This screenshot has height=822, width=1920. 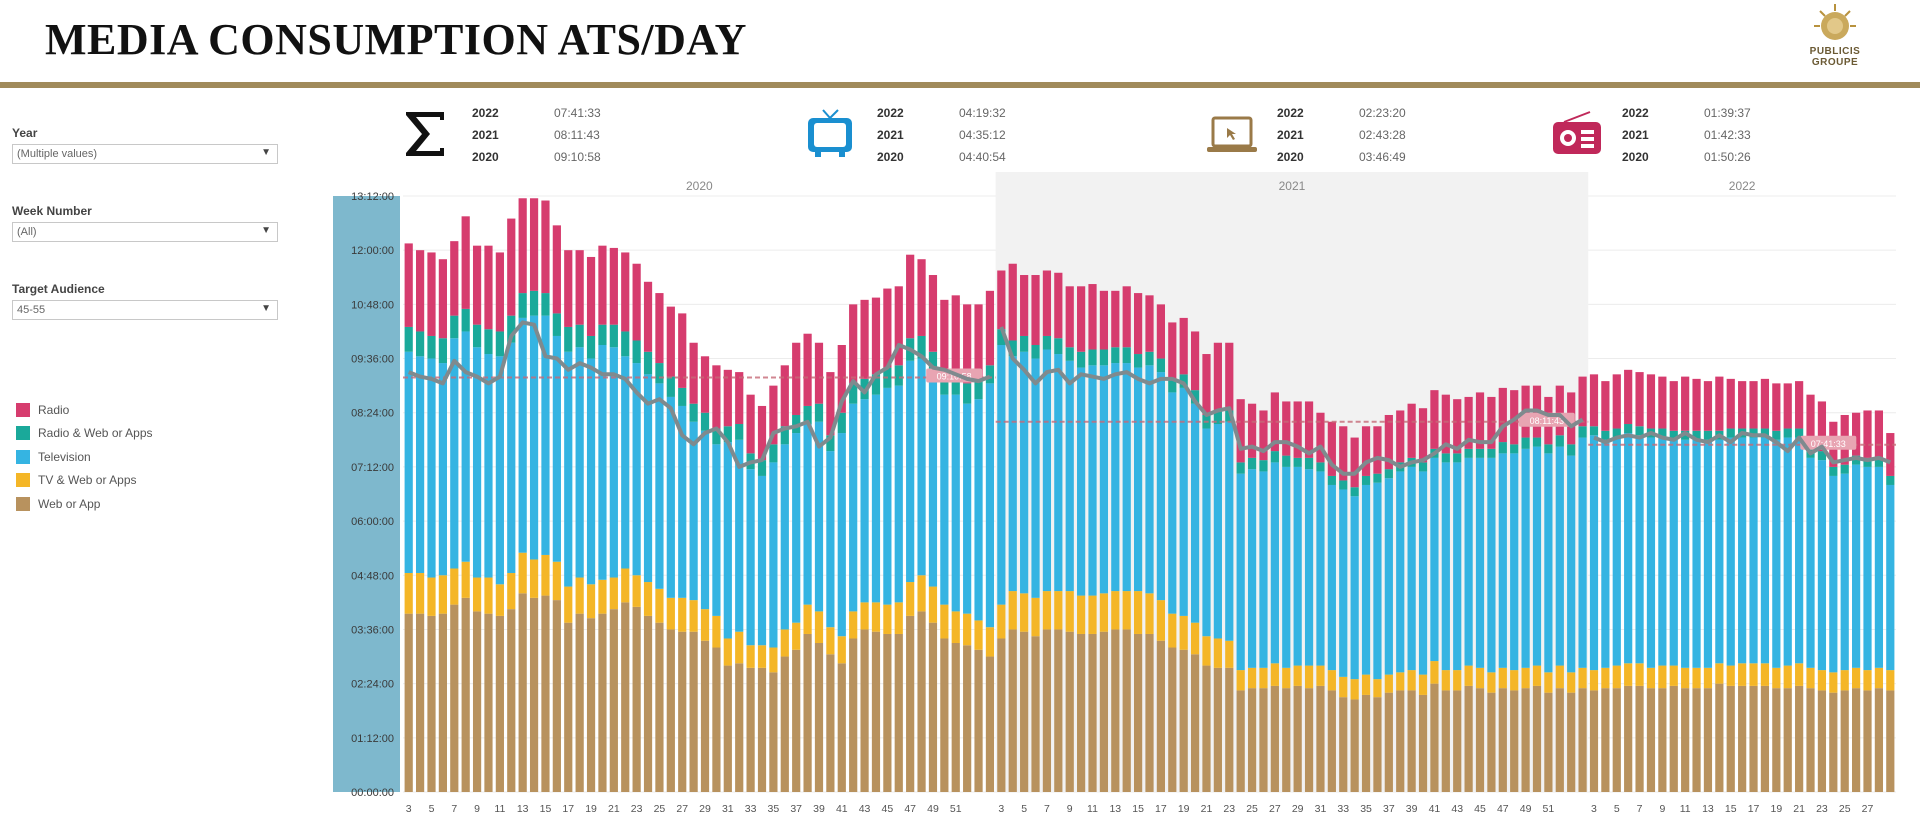 What do you see at coordinates (577, 113) in the screenshot?
I see `kpi-value: 07:41:33` at bounding box center [577, 113].